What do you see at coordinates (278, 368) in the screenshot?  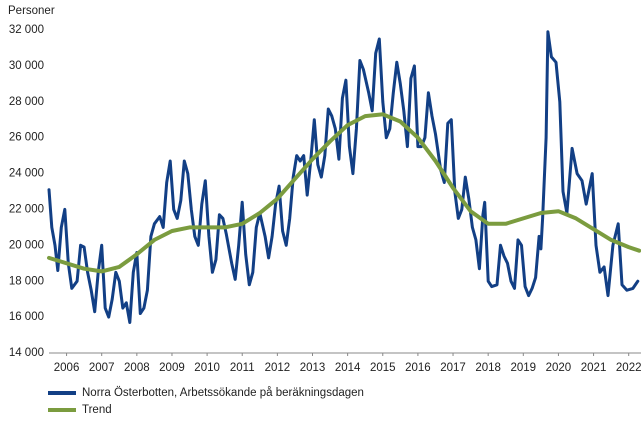 I see `x-tick-label: 2012` at bounding box center [278, 368].